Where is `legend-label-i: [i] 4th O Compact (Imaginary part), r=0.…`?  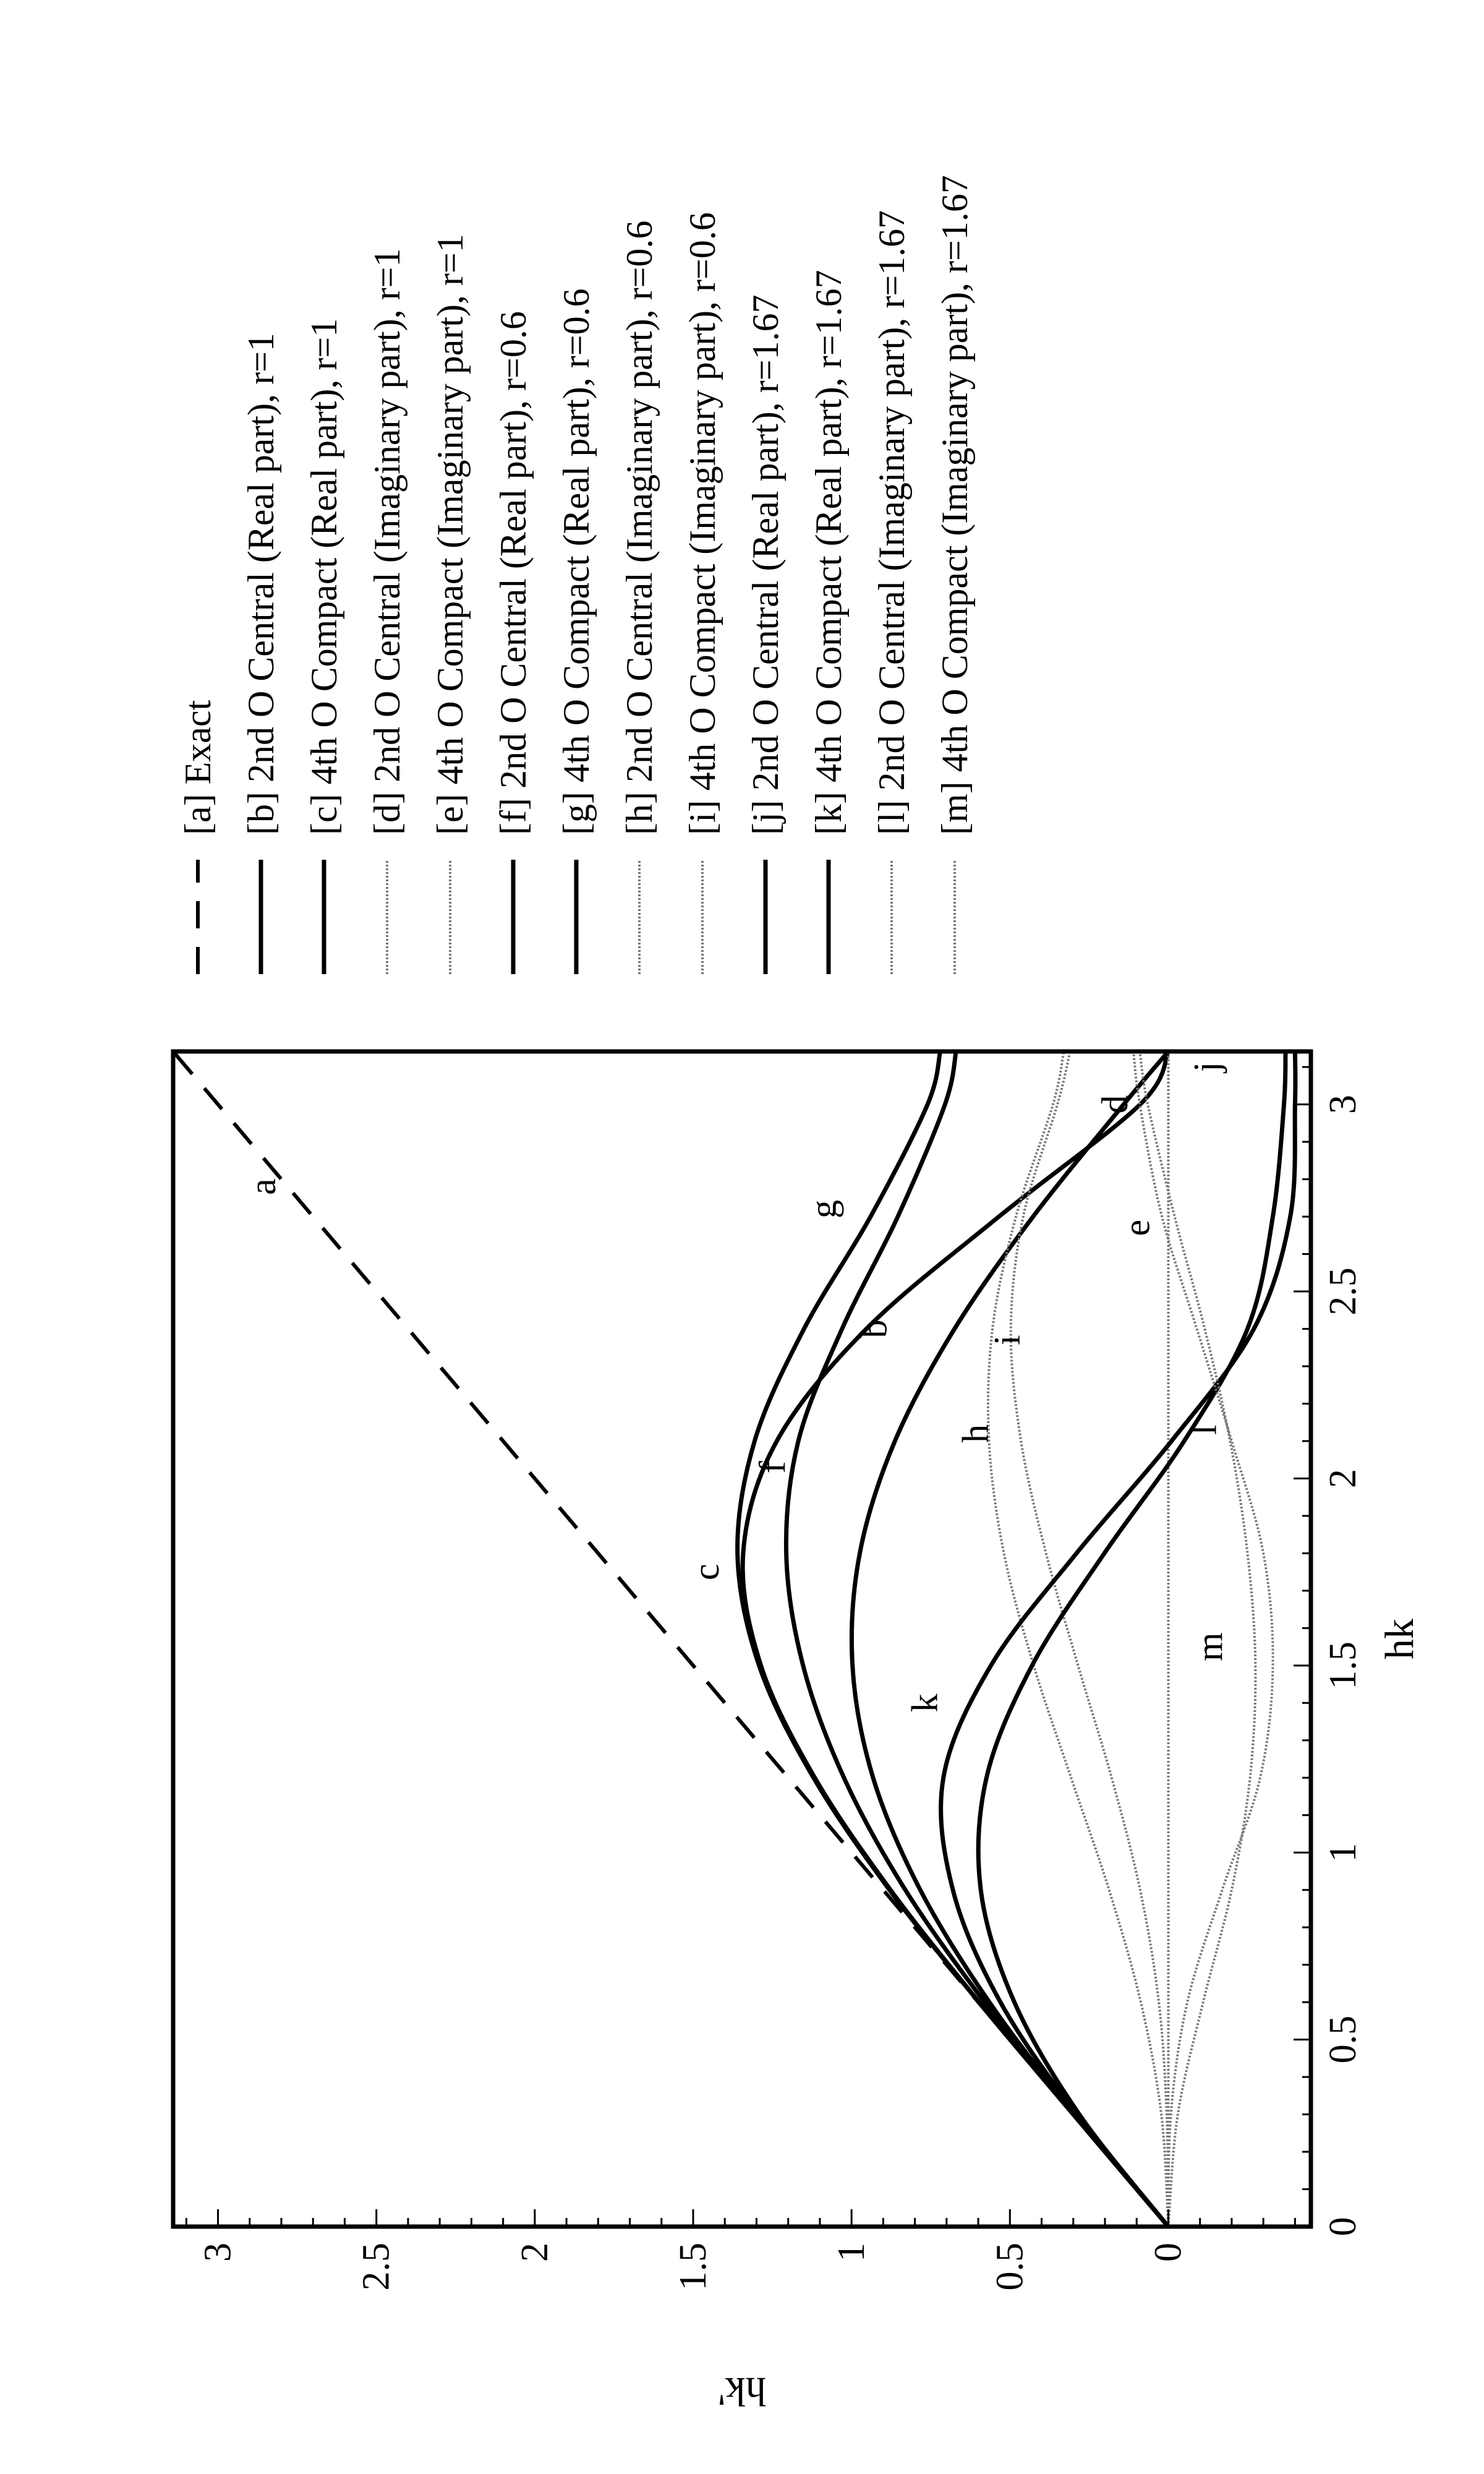 legend-label-i: [i] 4th O Compact (Imaginary part), r=0.… is located at coordinates (702, 523).